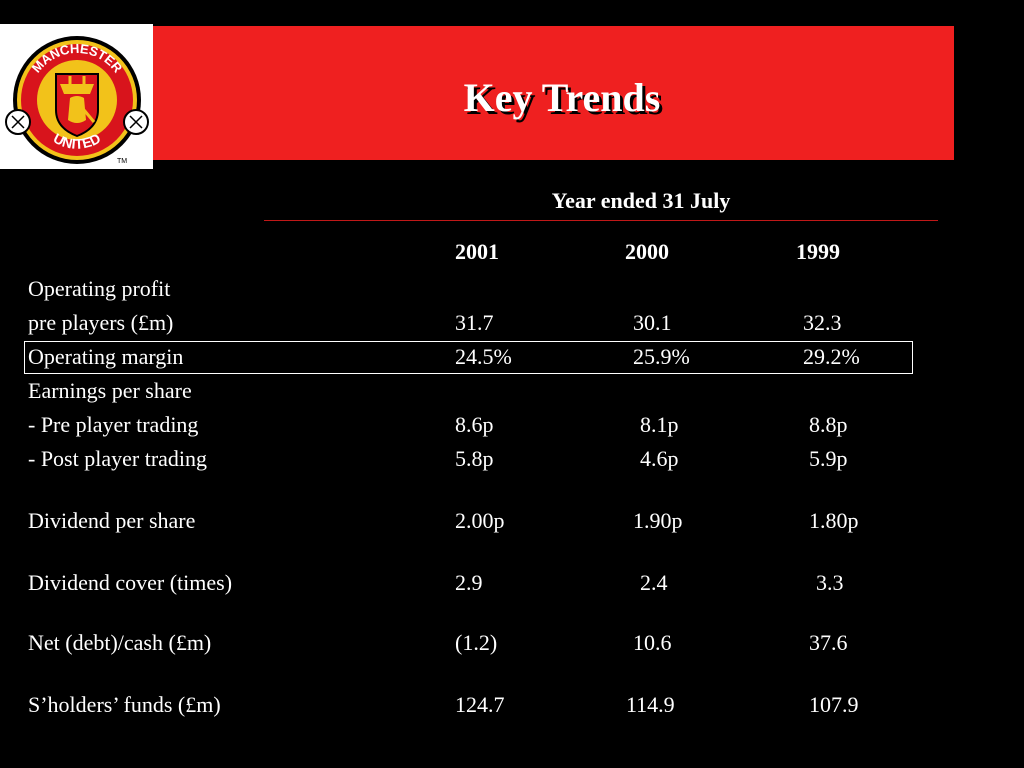 The width and height of the screenshot is (1024, 768). What do you see at coordinates (654, 582) in the screenshot?
I see `cover-2000: 2.4` at bounding box center [654, 582].